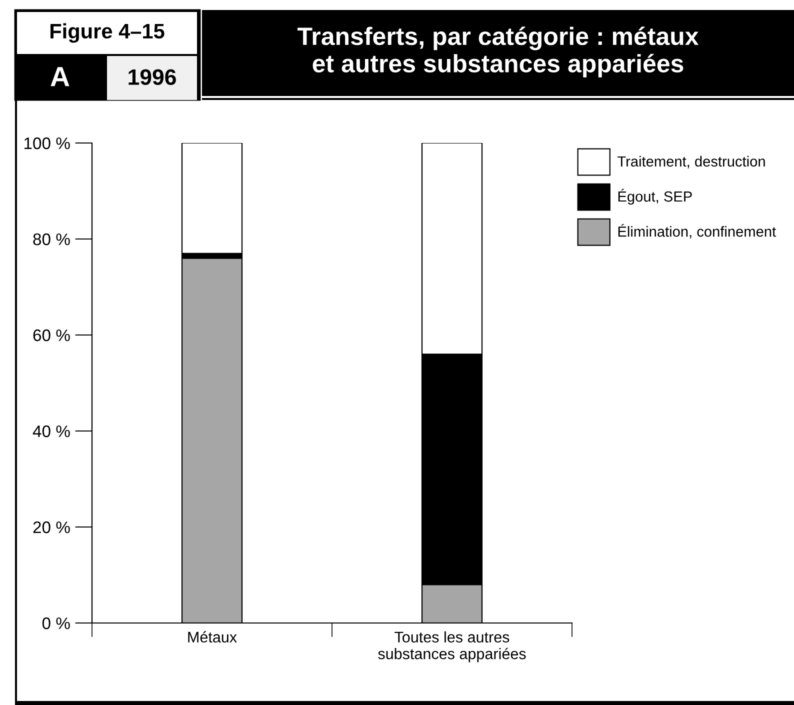  Describe the element at coordinates (56, 623) in the screenshot. I see `y-tick-label: 0 %` at that location.